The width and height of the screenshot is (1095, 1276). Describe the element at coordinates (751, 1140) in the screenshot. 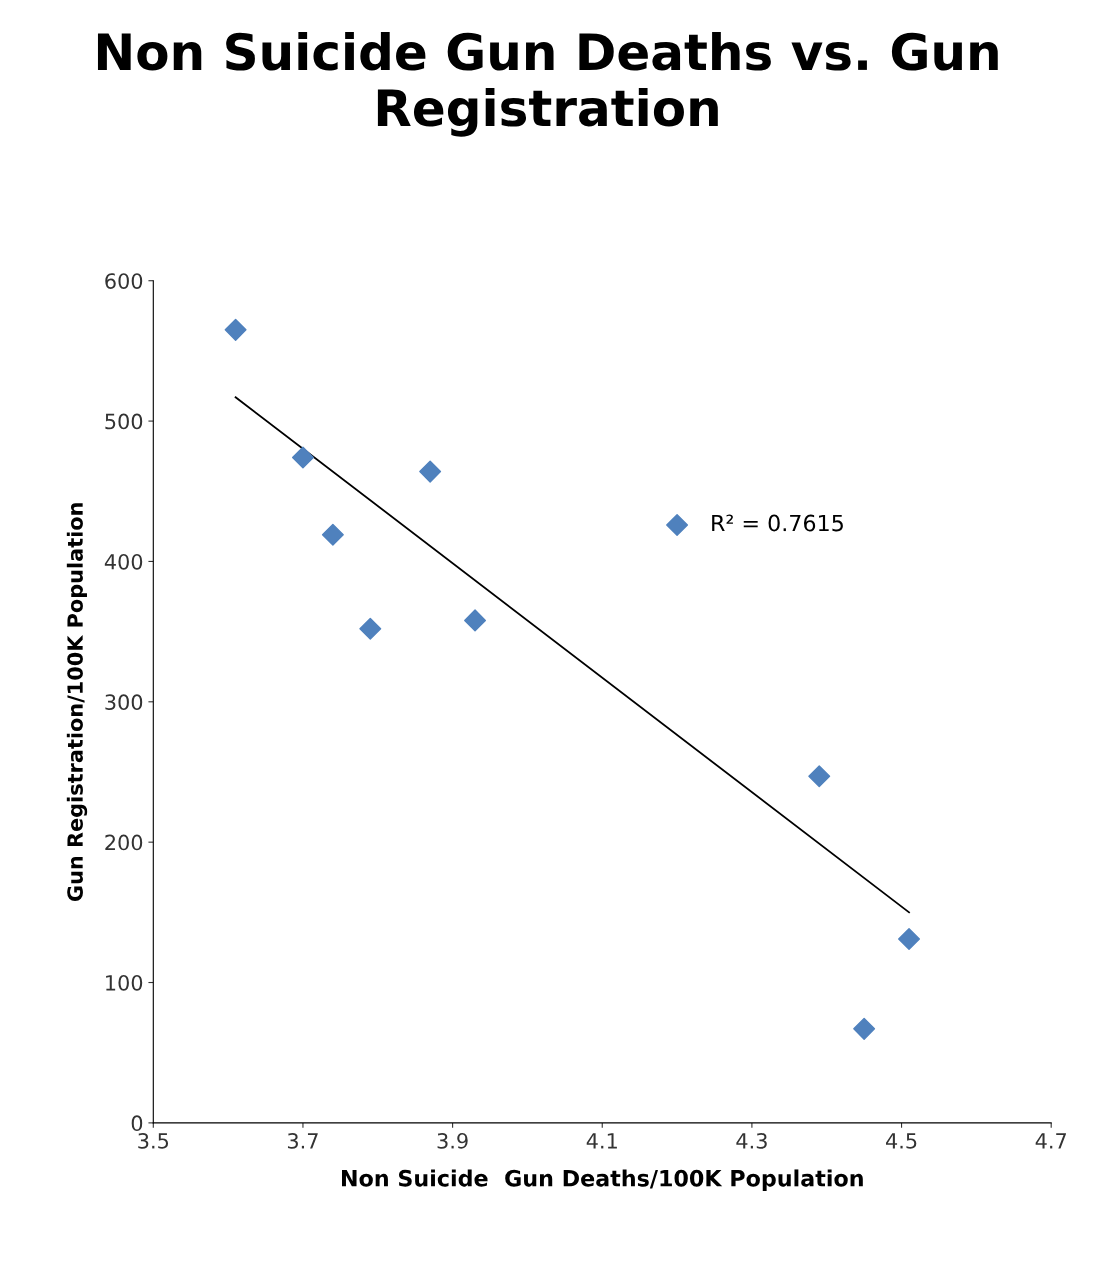

I see `x-tick-label: 4.3` at that location.